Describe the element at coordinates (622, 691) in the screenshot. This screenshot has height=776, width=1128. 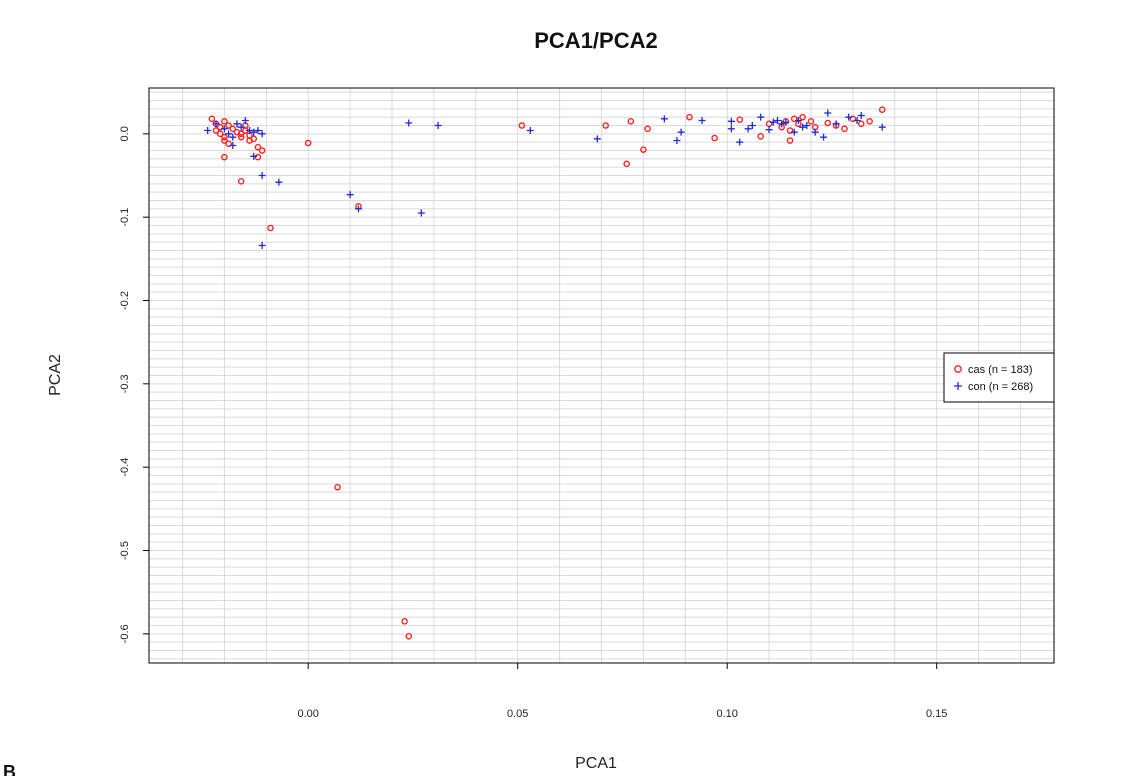
I see `x-axis: 0.00 0.05 0.10 0.15` at that location.